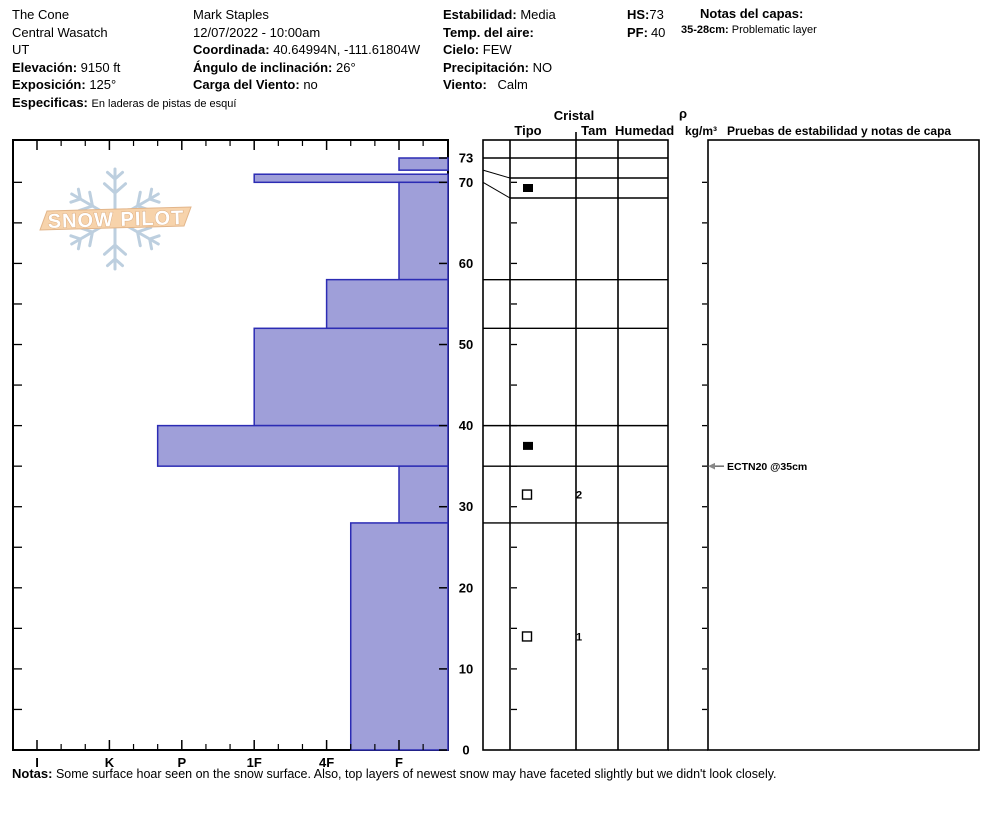  What do you see at coordinates (465, 84) in the screenshot?
I see `wind-label: Viento:` at bounding box center [465, 84].